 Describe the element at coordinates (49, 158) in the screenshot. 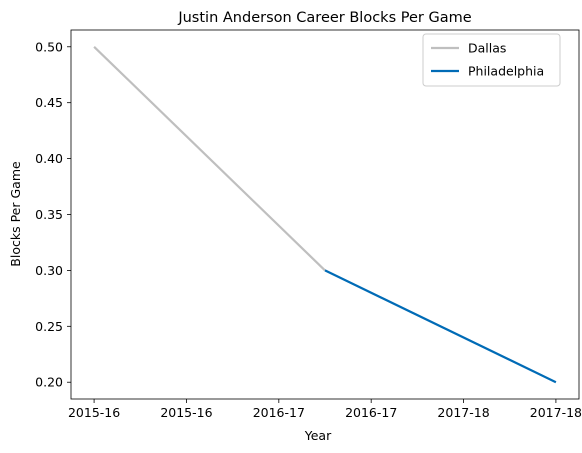

I see `y-tick-label: 0.40` at that location.